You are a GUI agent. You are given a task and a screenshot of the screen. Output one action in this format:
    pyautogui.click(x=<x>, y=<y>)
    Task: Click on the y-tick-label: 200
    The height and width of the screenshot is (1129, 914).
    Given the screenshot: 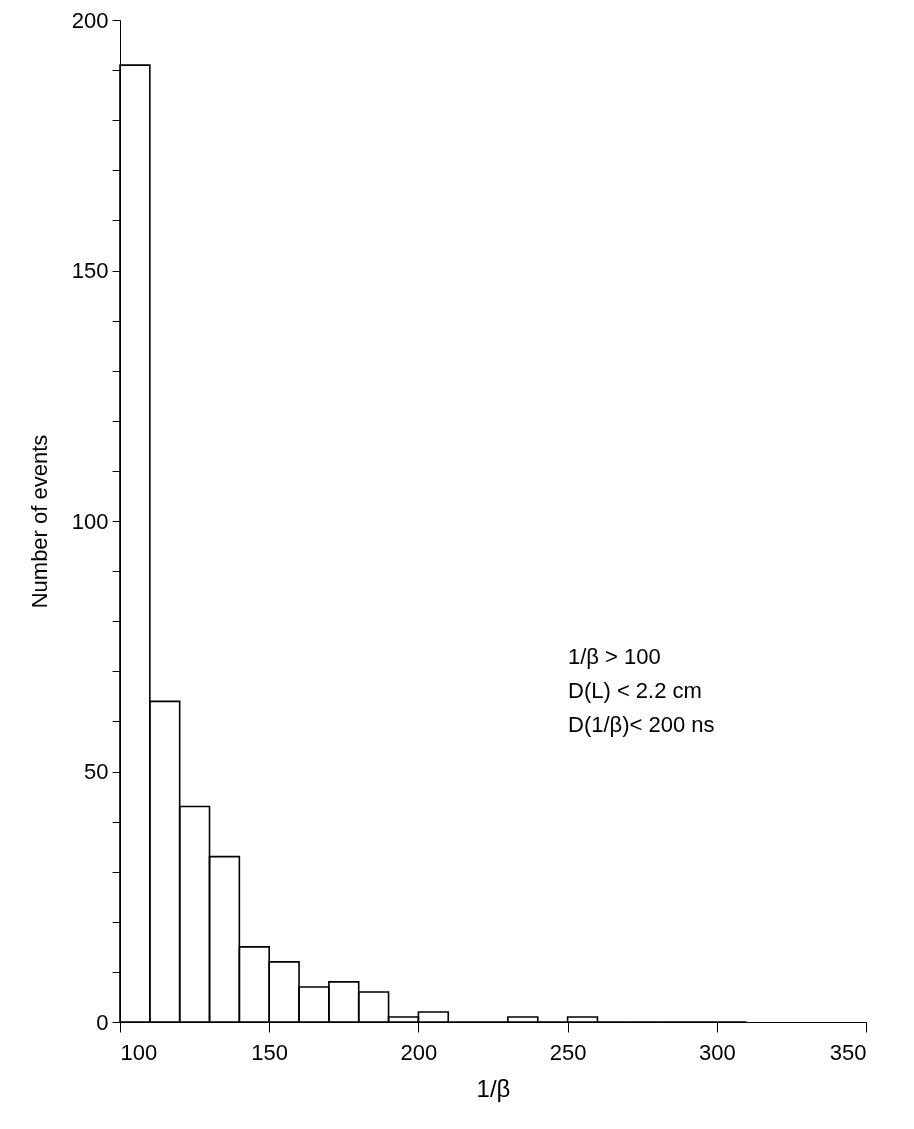 What is the action you would take?
    pyautogui.click(x=90, y=20)
    